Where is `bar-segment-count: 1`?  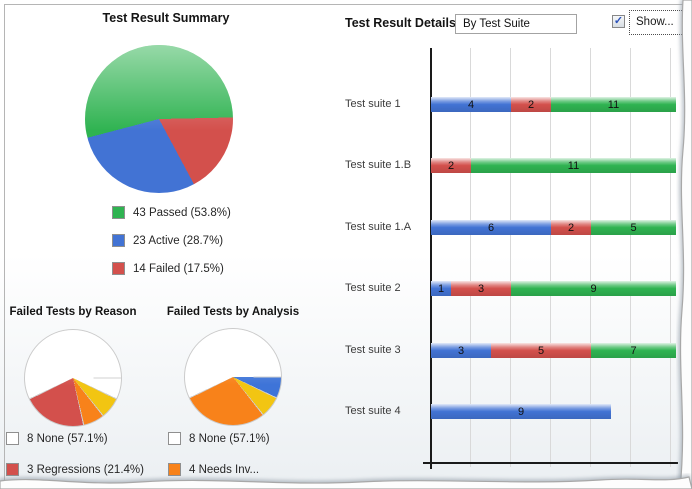 bar-segment-count: 1 is located at coordinates (441, 288).